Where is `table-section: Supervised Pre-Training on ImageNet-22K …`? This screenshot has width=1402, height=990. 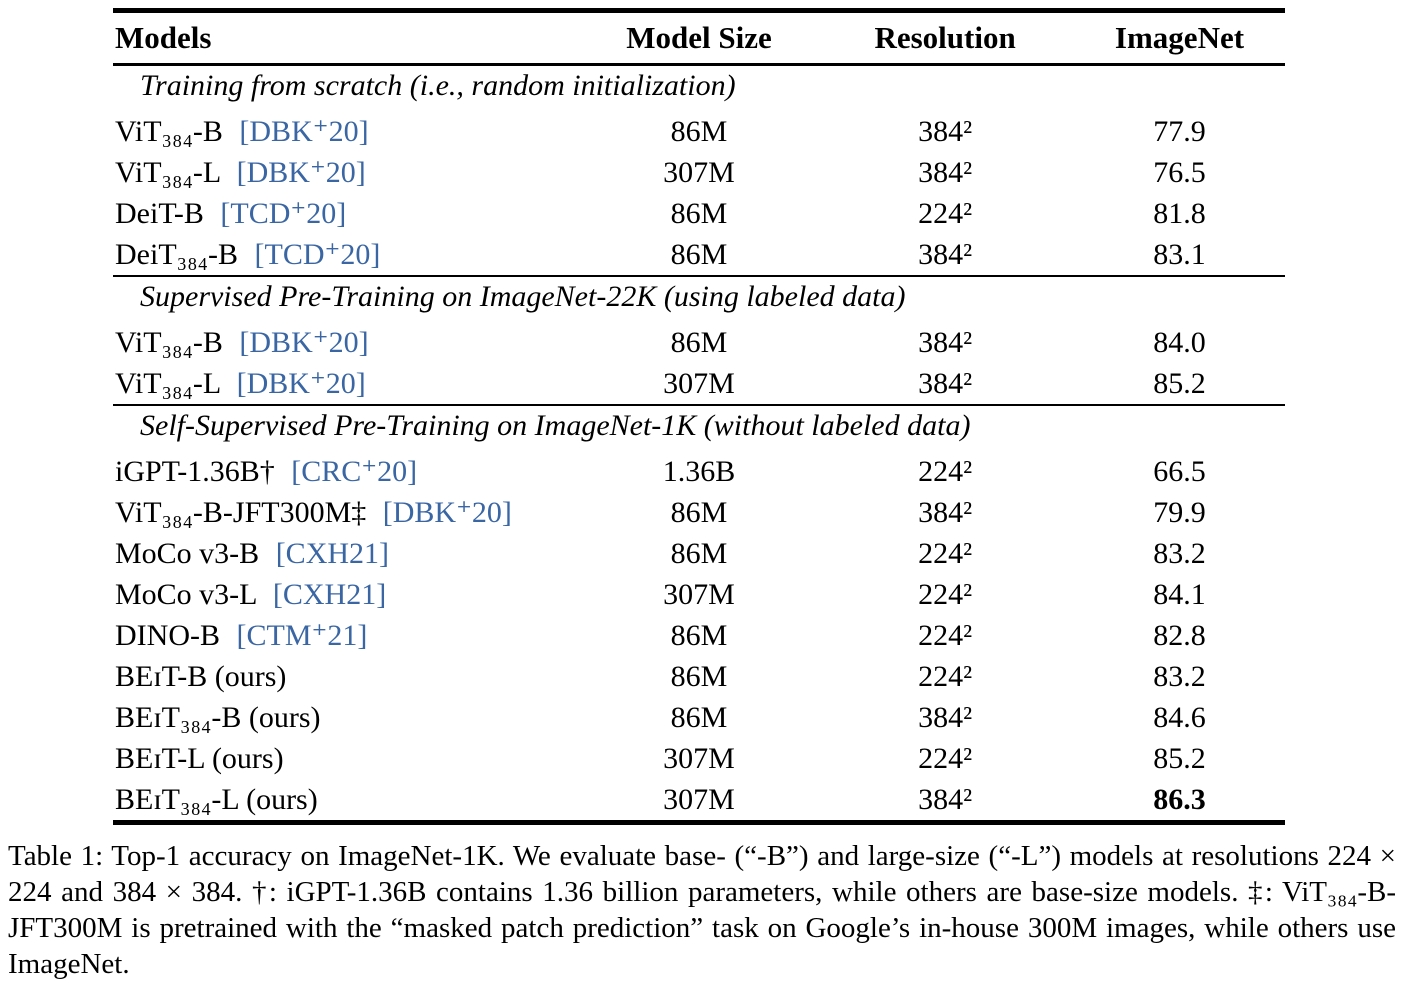 table-section: Supervised Pre-Training on ImageNet-22K … is located at coordinates (699, 340).